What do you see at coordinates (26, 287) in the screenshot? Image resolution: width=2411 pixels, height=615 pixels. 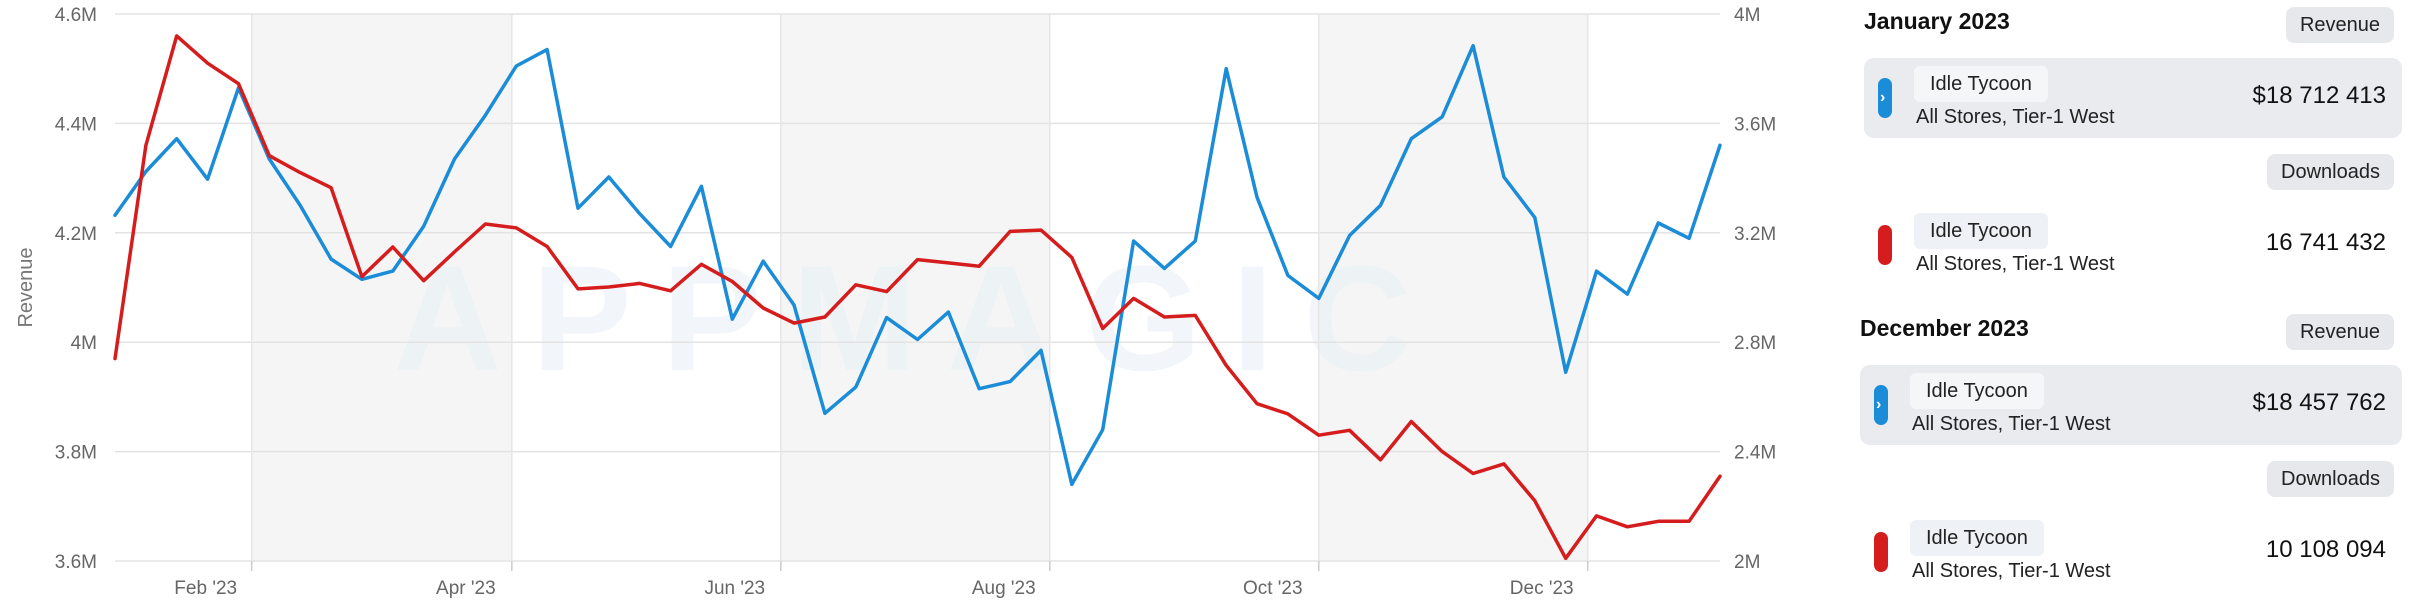 I see `y-axis-title: Revenue` at bounding box center [26, 287].